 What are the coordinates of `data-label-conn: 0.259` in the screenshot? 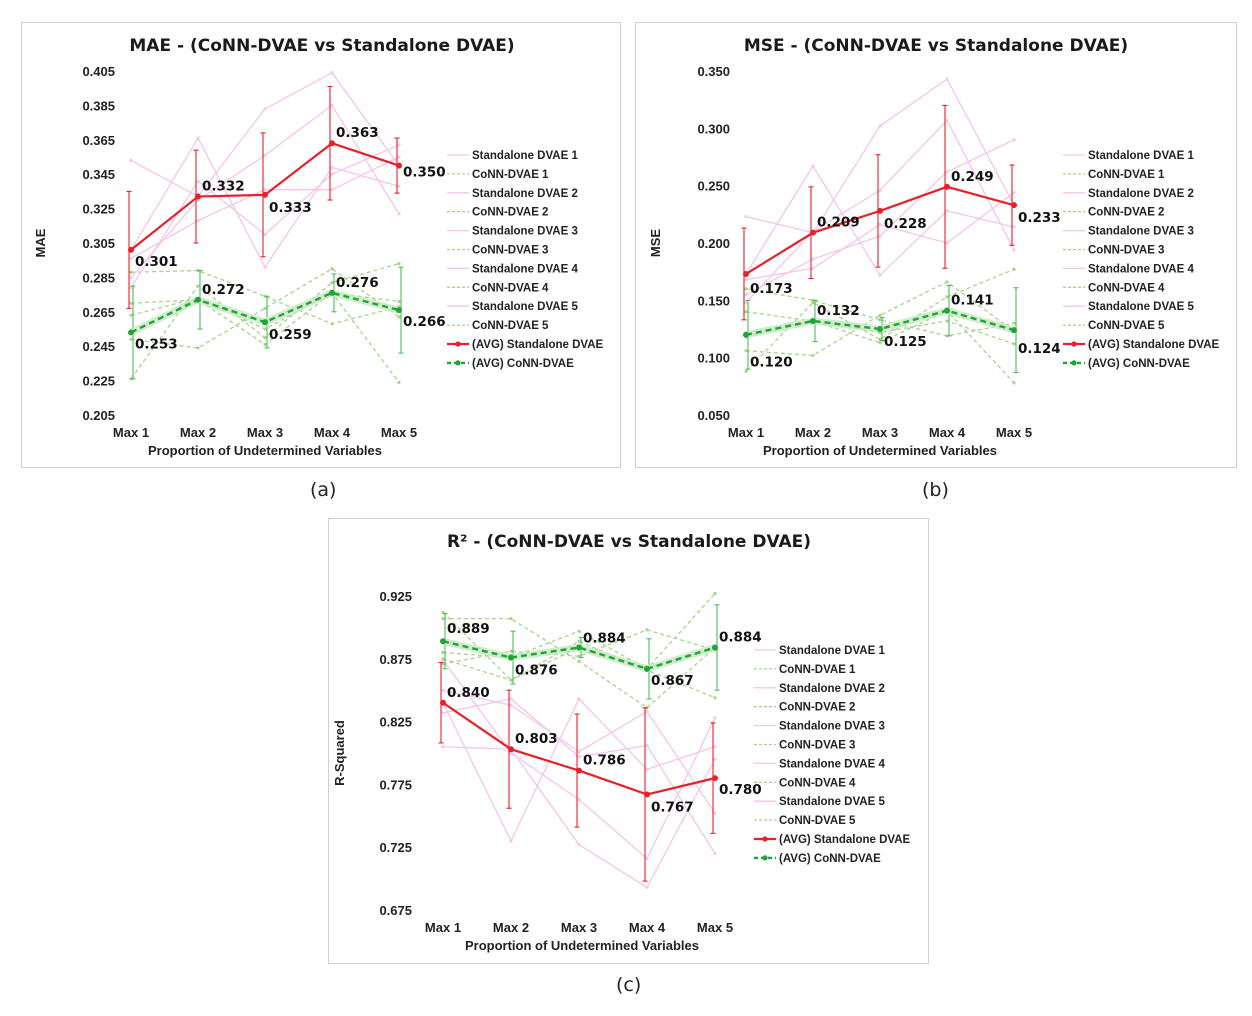 It's located at (290, 335).